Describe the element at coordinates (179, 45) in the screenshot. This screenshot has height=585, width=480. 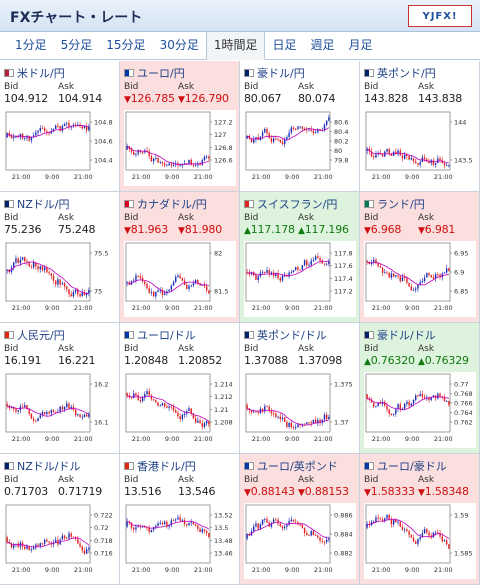
I see `tab-3: 30分足` at that location.